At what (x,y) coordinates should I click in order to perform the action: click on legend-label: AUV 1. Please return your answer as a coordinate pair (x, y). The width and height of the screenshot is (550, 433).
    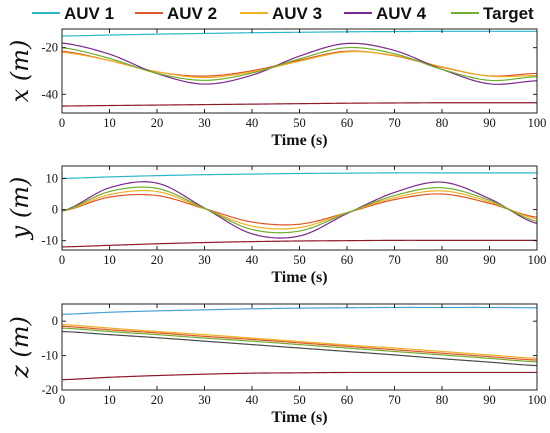
    Looking at the image, I should click on (89, 13).